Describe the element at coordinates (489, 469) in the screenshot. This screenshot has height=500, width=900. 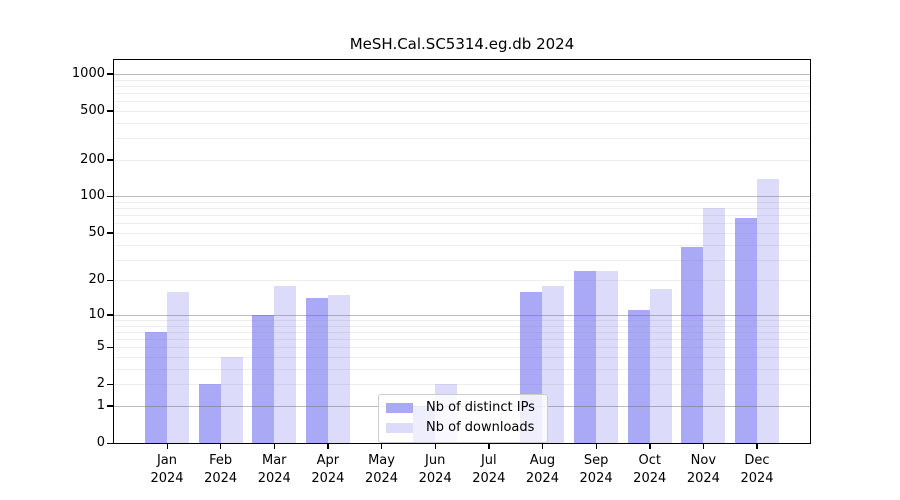
I see `x-tick-label-jul: Jul 2024` at that location.